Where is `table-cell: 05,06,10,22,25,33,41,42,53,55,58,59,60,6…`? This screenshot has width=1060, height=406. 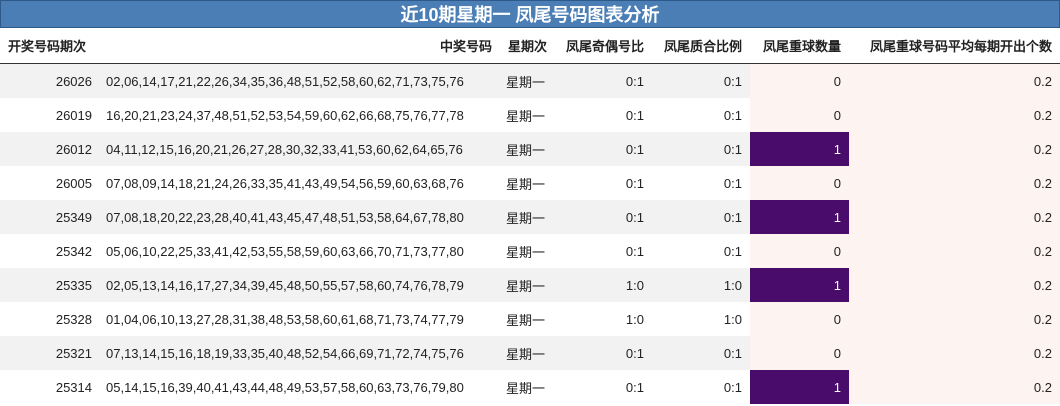 table-cell: 05,06,10,22,25,33,41,42,53,55,58,59,60,6… is located at coordinates (285, 251).